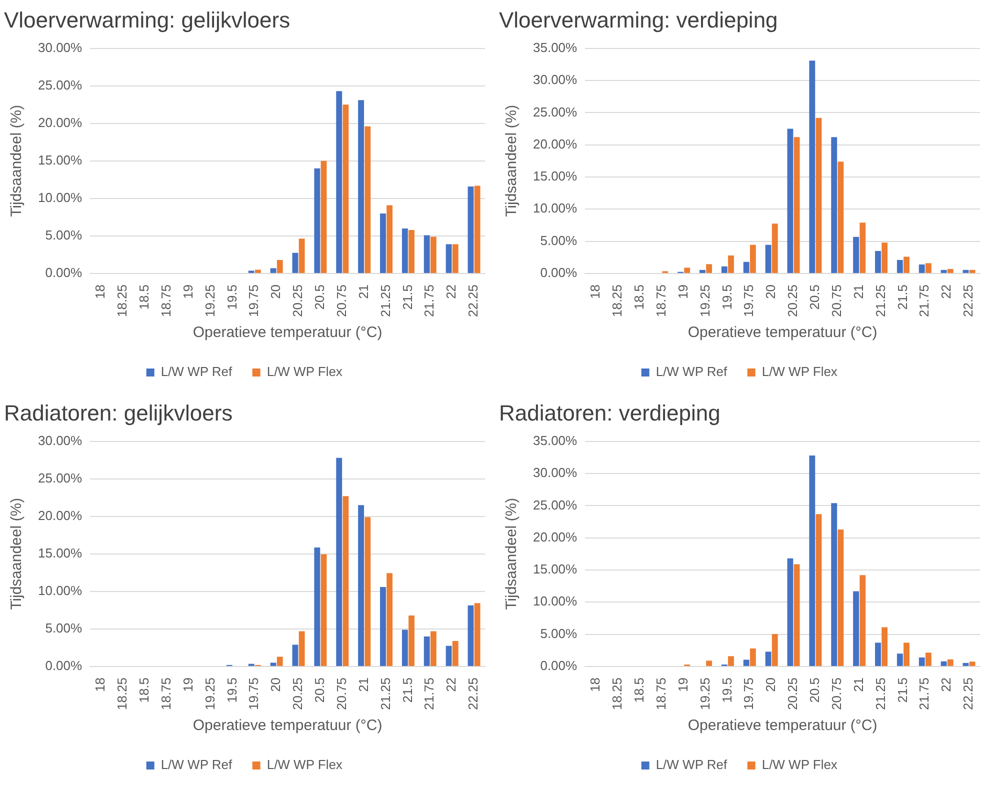  Describe the element at coordinates (814, 690) in the screenshot. I see `x-tick-label: 20.5` at that location.